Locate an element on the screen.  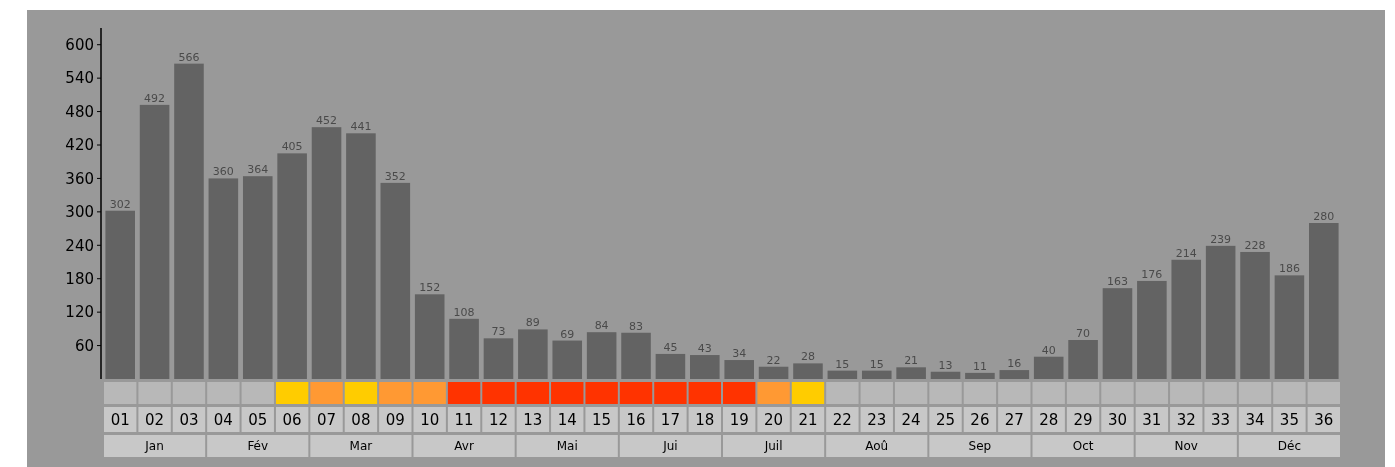
y-tick-label: 240 is located at coordinates (79, 245).